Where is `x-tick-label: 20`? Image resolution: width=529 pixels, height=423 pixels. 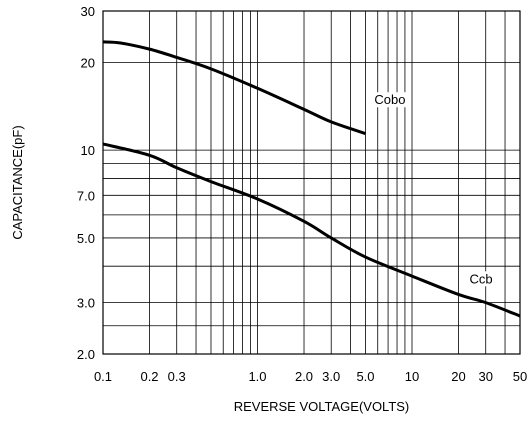
x-tick-label: 20 is located at coordinates (458, 376).